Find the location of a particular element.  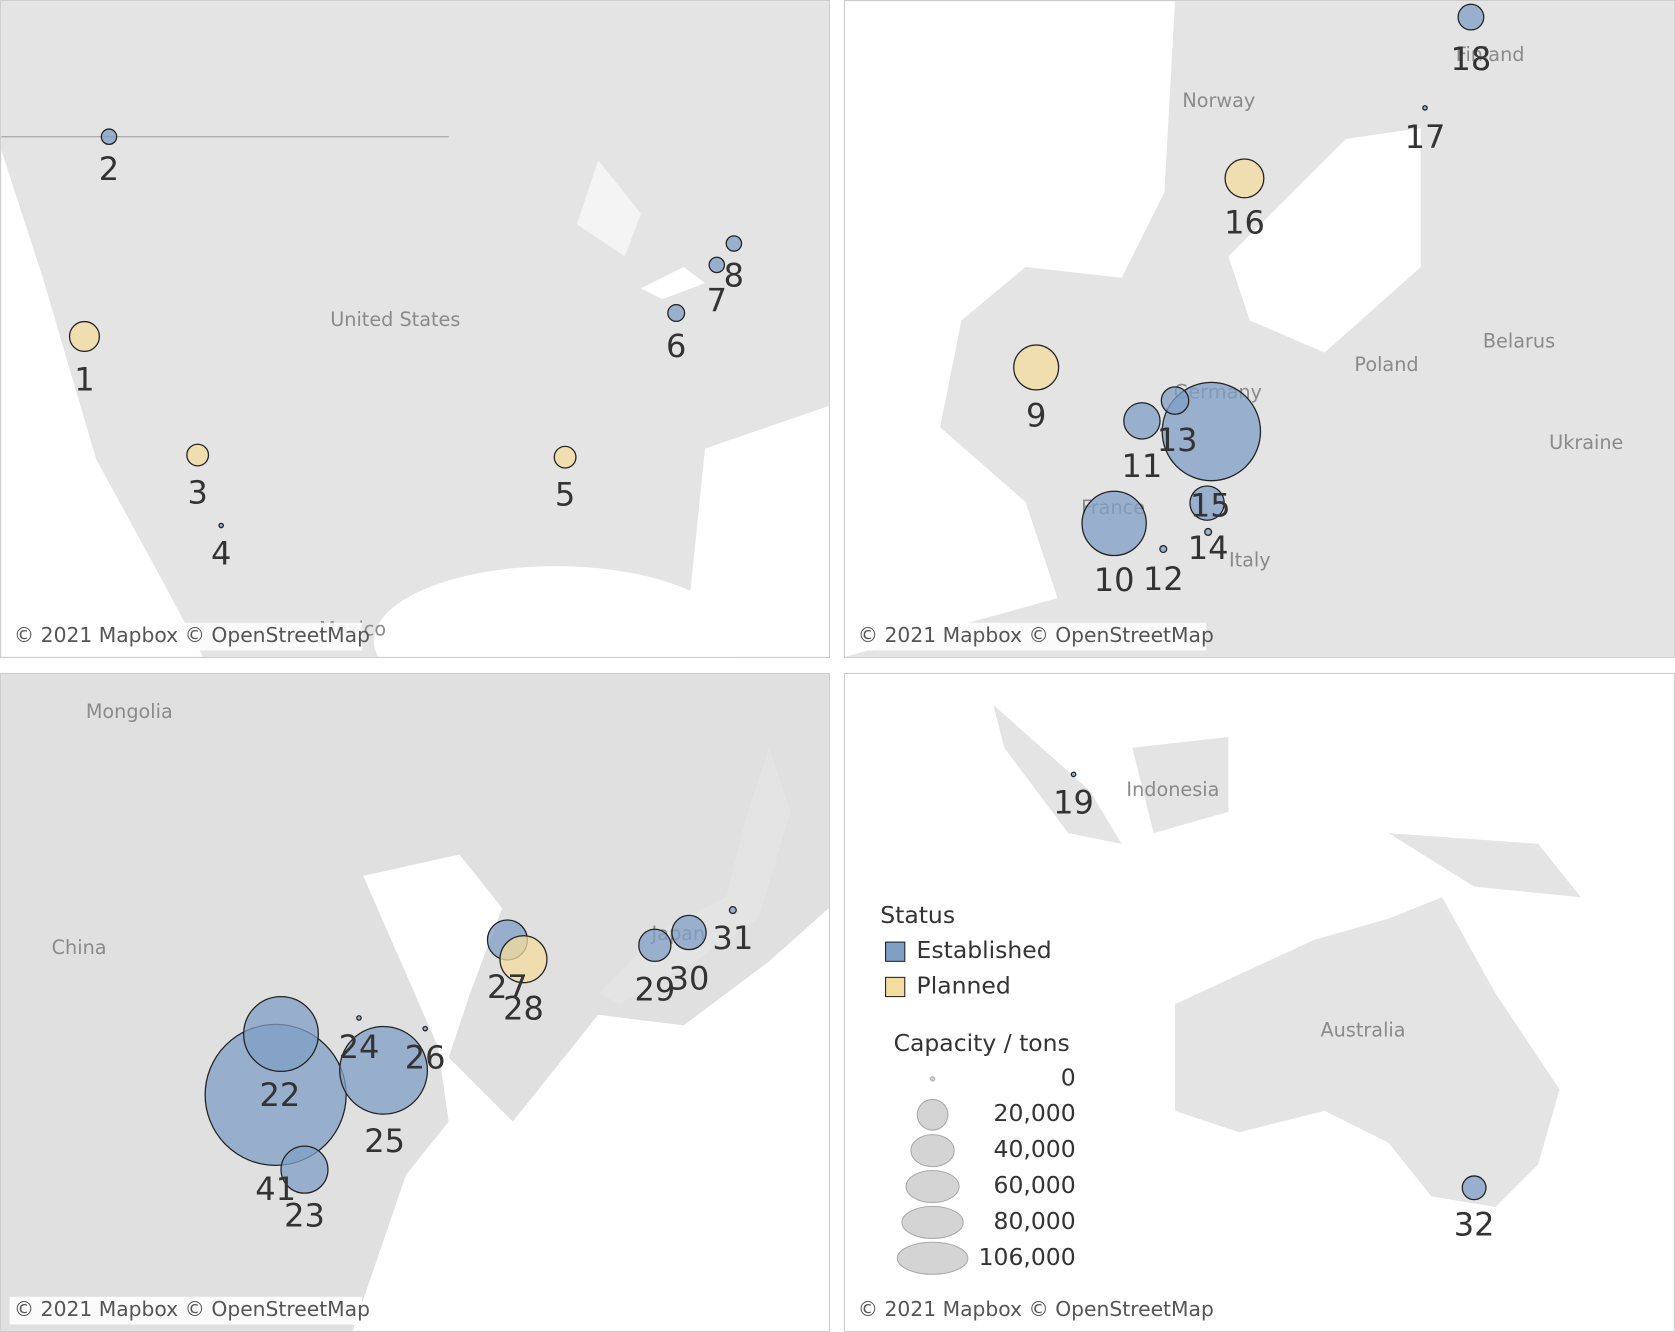

bubble-label: 16 is located at coordinates (1244, 222).